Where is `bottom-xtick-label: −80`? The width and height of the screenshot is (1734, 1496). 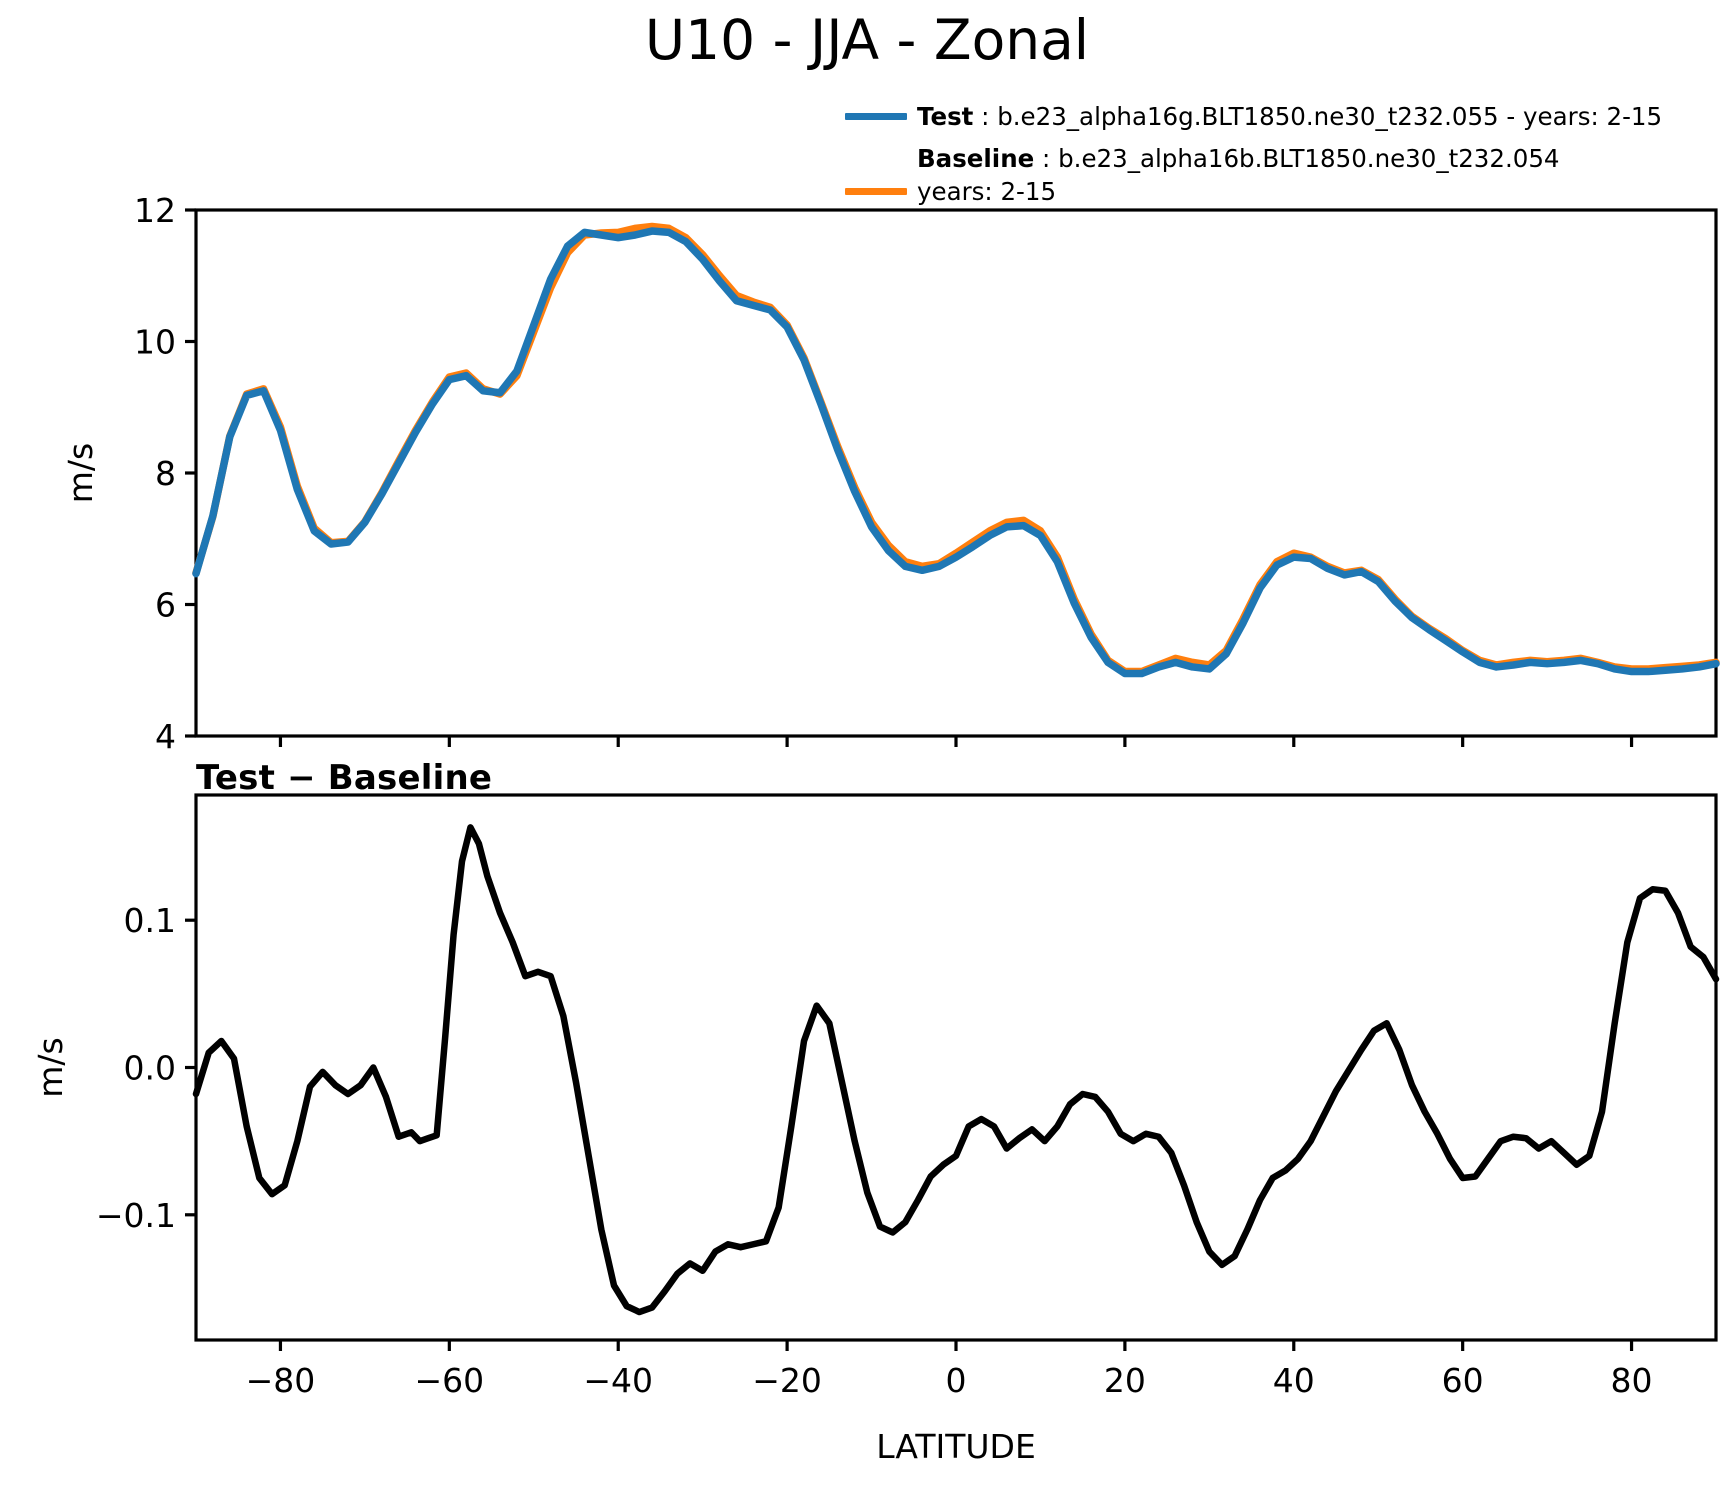 bottom-xtick-label: −80 is located at coordinates (281, 1380).